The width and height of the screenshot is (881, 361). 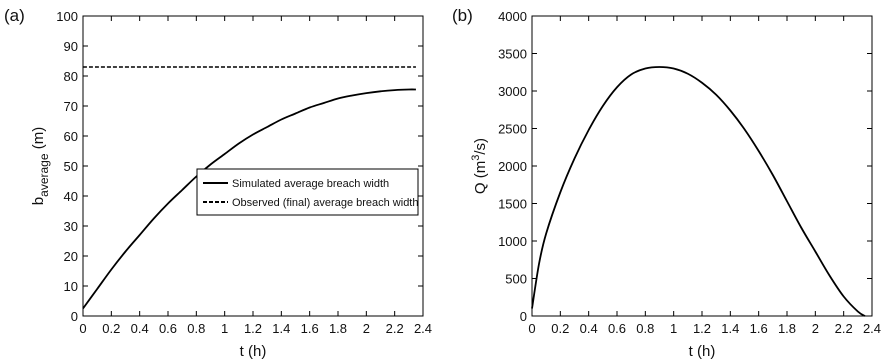 What do you see at coordinates (512, 91) in the screenshot?
I see `y-tick-label: 3000` at bounding box center [512, 91].